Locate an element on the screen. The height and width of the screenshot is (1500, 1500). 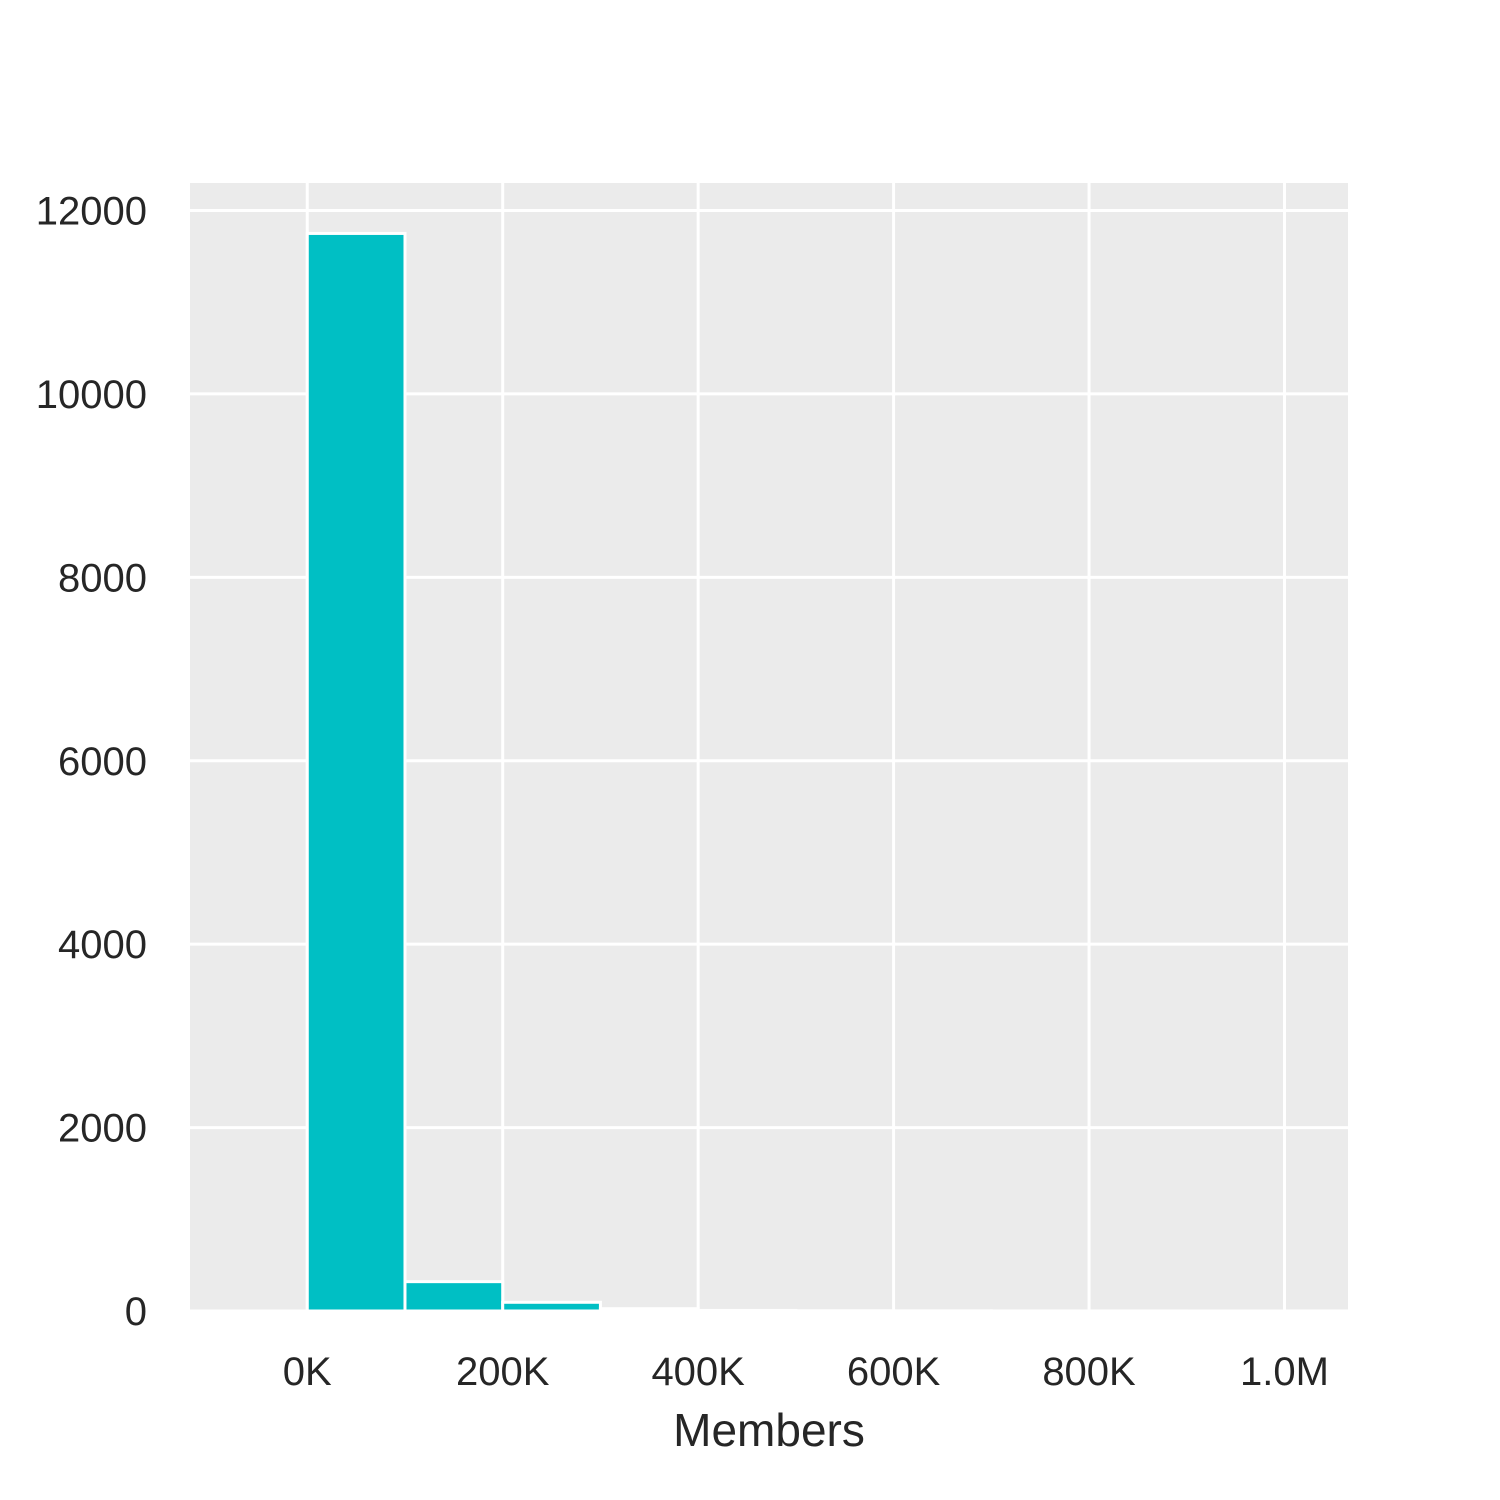
x-tick-label: 600K is located at coordinates (894, 1372).